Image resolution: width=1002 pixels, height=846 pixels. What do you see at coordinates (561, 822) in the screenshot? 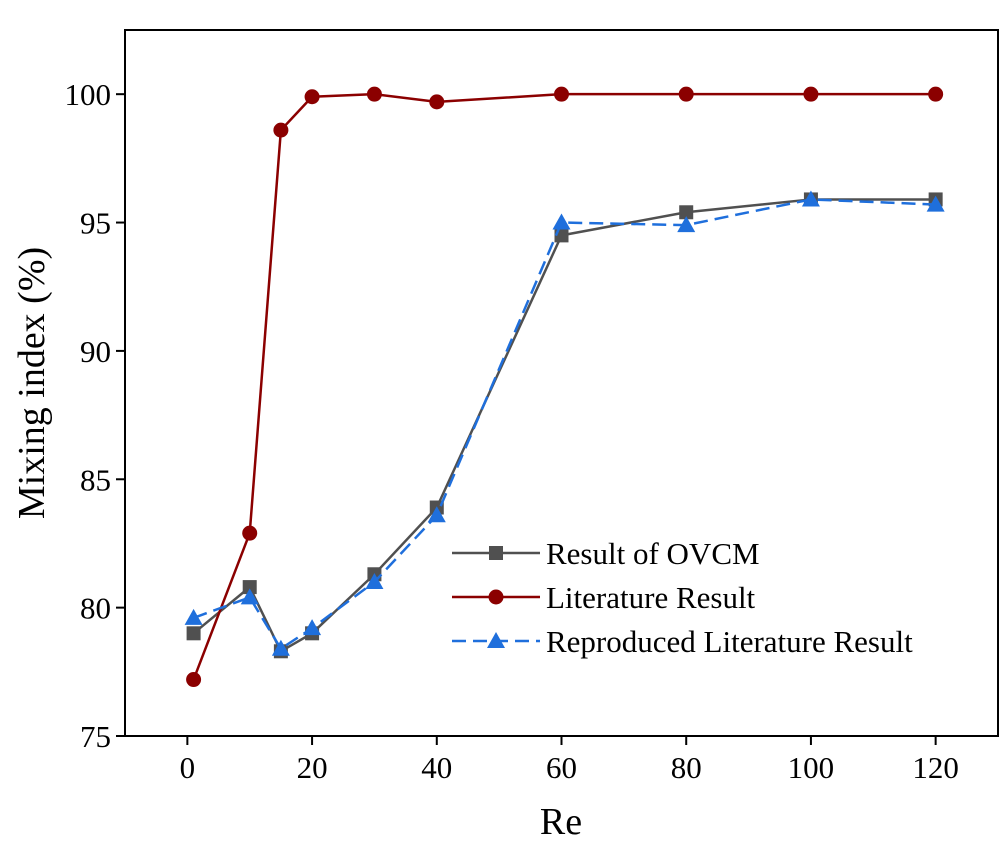
I see `x-axis-label: Re` at bounding box center [561, 822].